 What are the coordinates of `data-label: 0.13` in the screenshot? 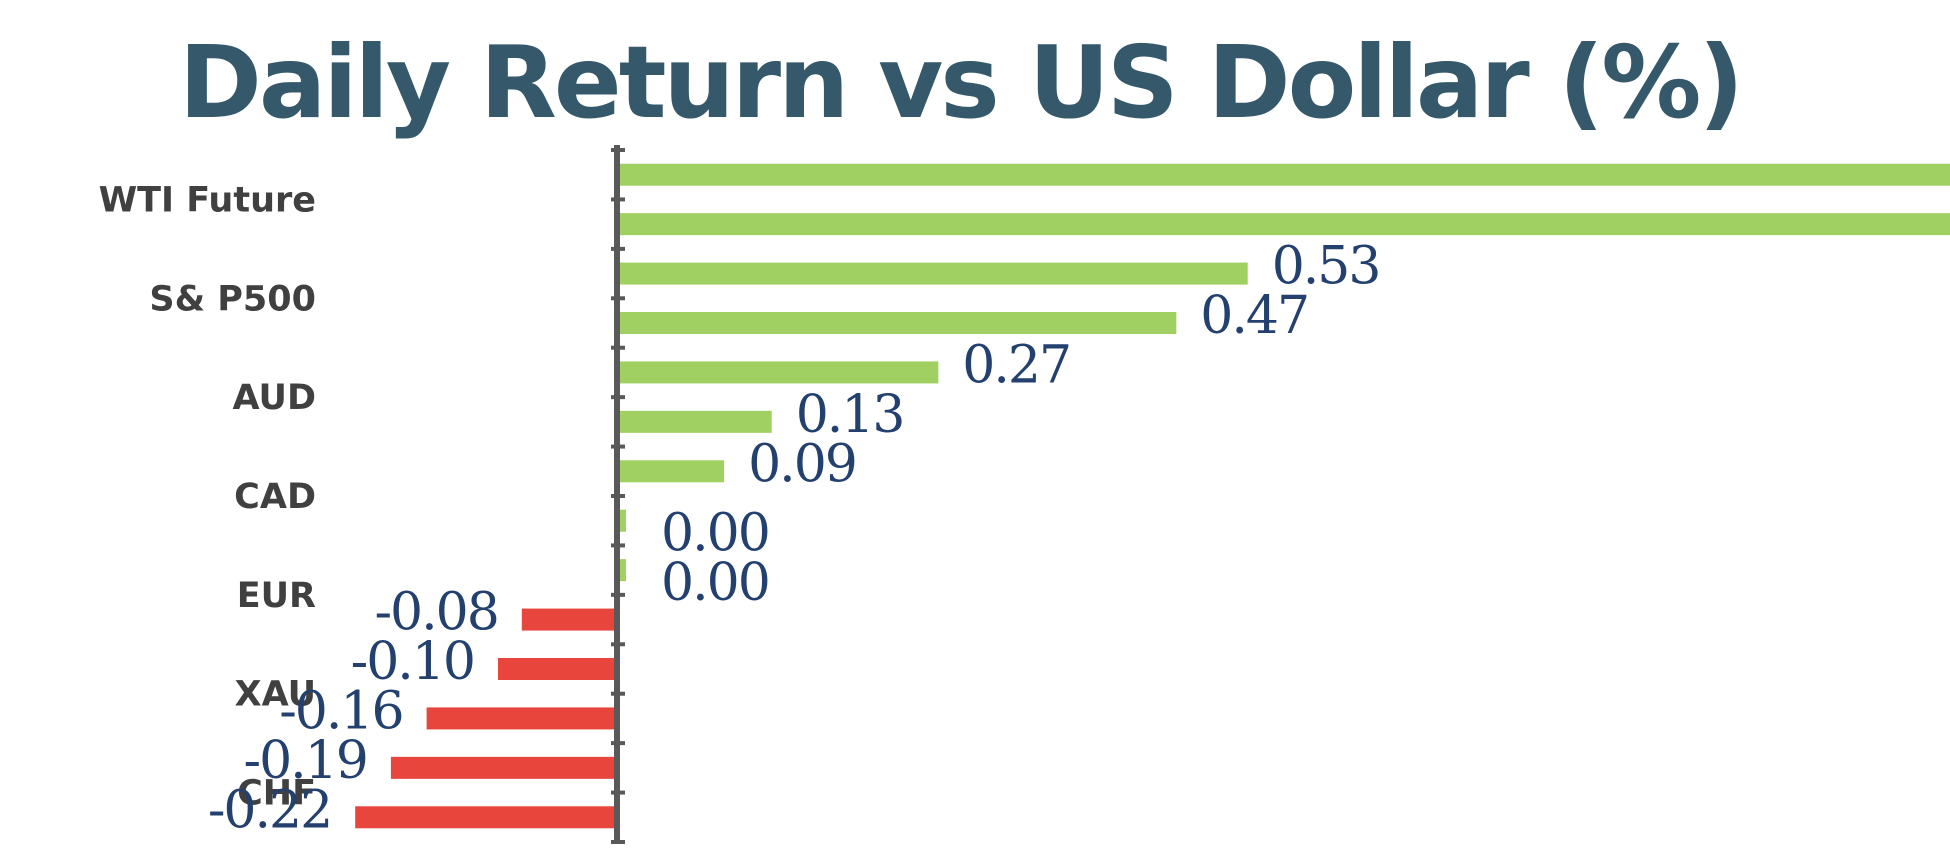 It's located at (850, 415).